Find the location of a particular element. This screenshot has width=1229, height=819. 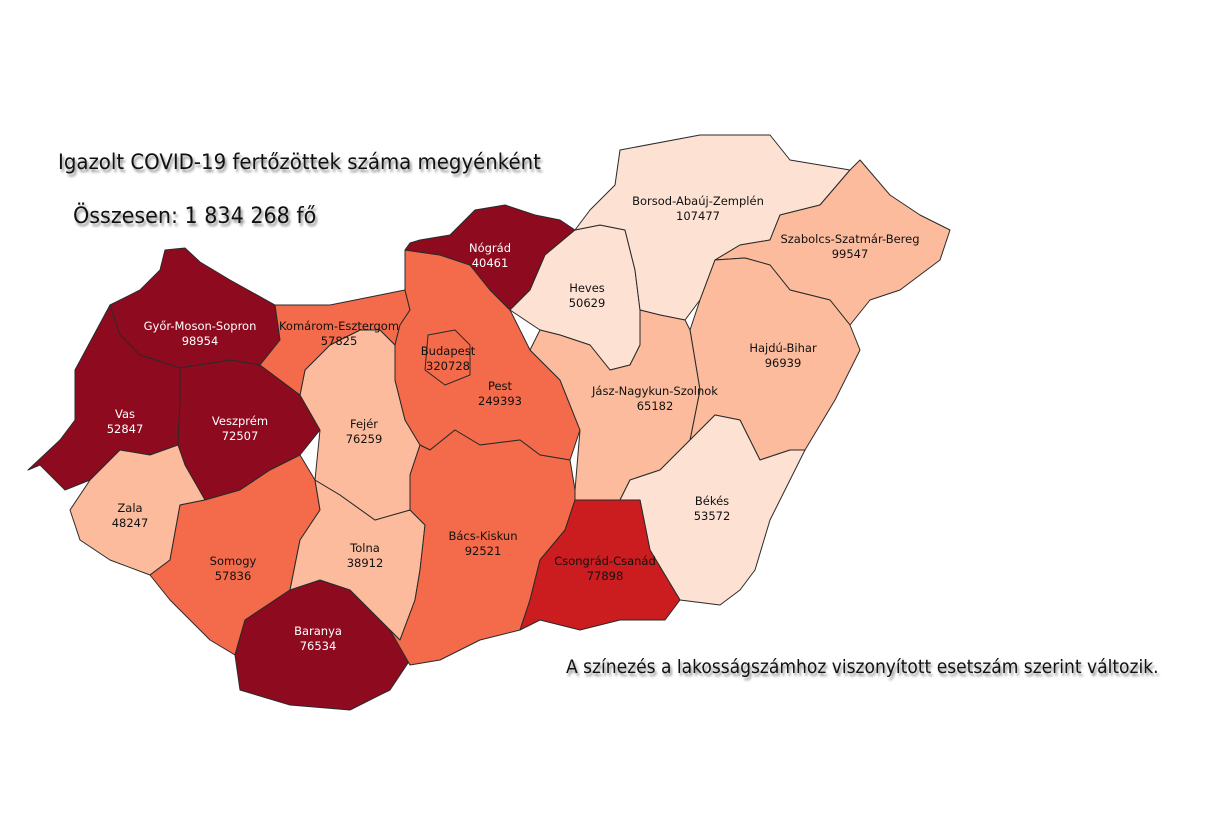

county-case-count-label: 107477 is located at coordinates (698, 216).